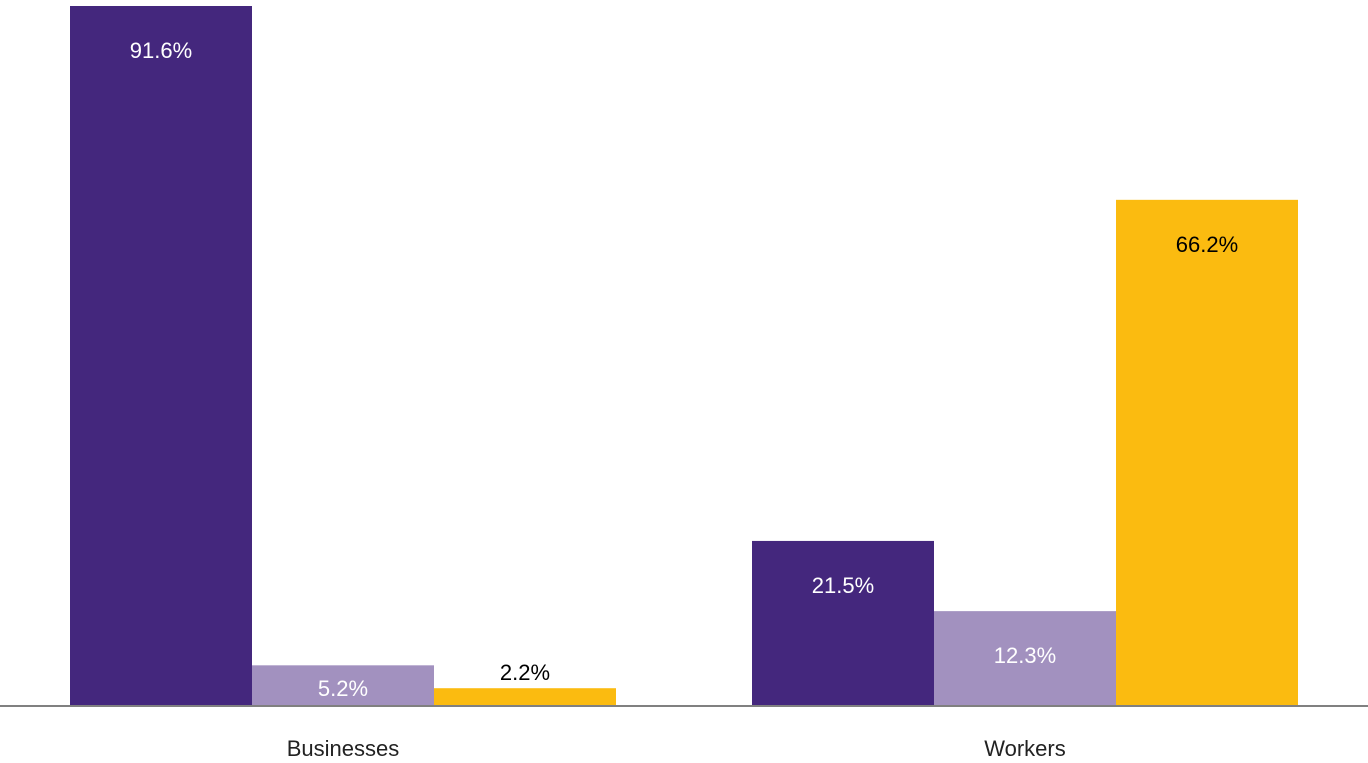 This screenshot has height=763, width=1368. Describe the element at coordinates (1207, 244) in the screenshot. I see `data-label-workers-series-3: 66.2%` at that location.